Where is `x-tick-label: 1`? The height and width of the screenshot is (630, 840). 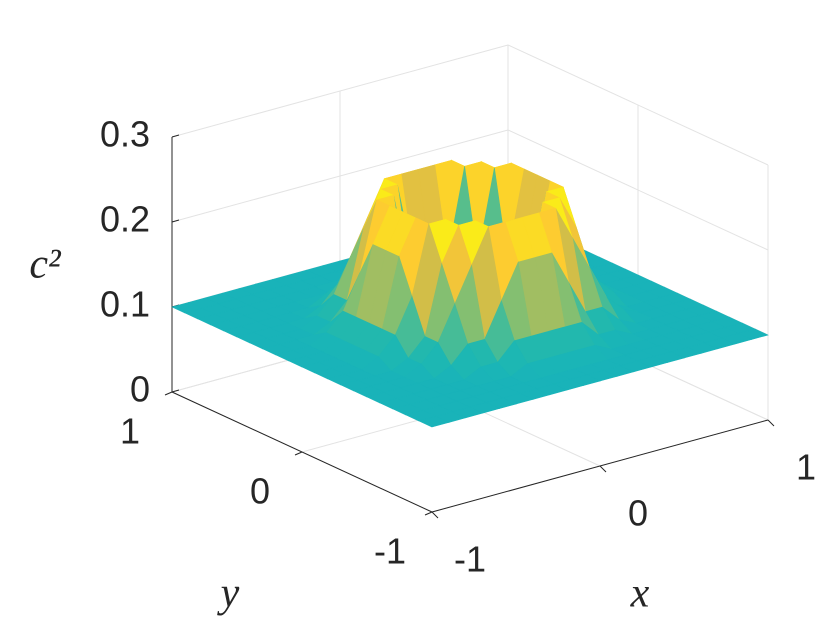
x-tick-label: 1 is located at coordinates (806, 467).